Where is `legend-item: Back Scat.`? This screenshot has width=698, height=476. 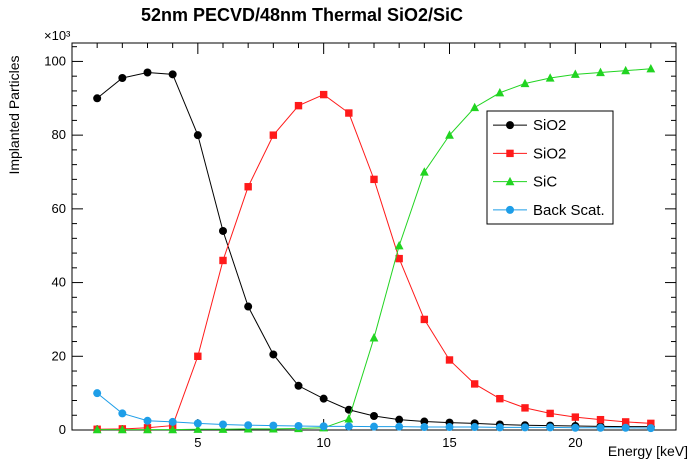
legend-item: Back Scat. is located at coordinates (549, 210).